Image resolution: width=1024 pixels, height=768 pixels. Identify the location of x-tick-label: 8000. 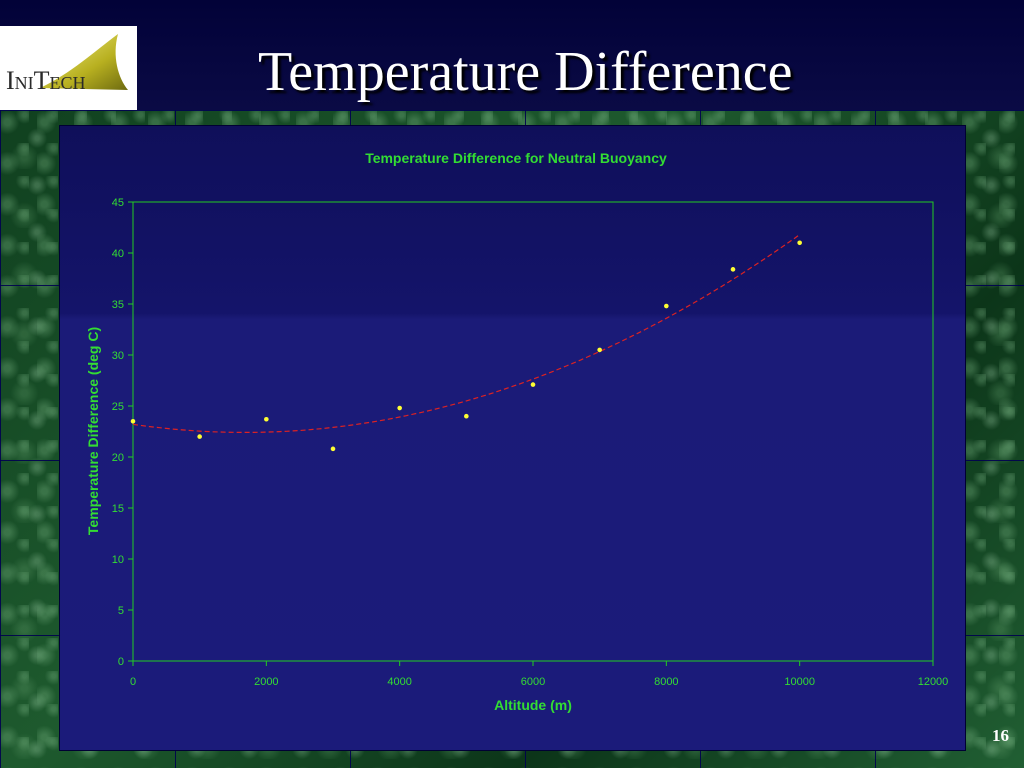
(666, 682).